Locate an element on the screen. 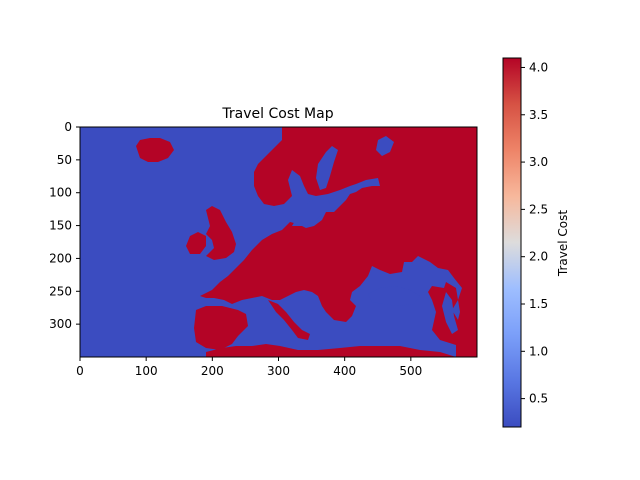 The width and height of the screenshot is (640, 480). land-region-britain is located at coordinates (221, 233).